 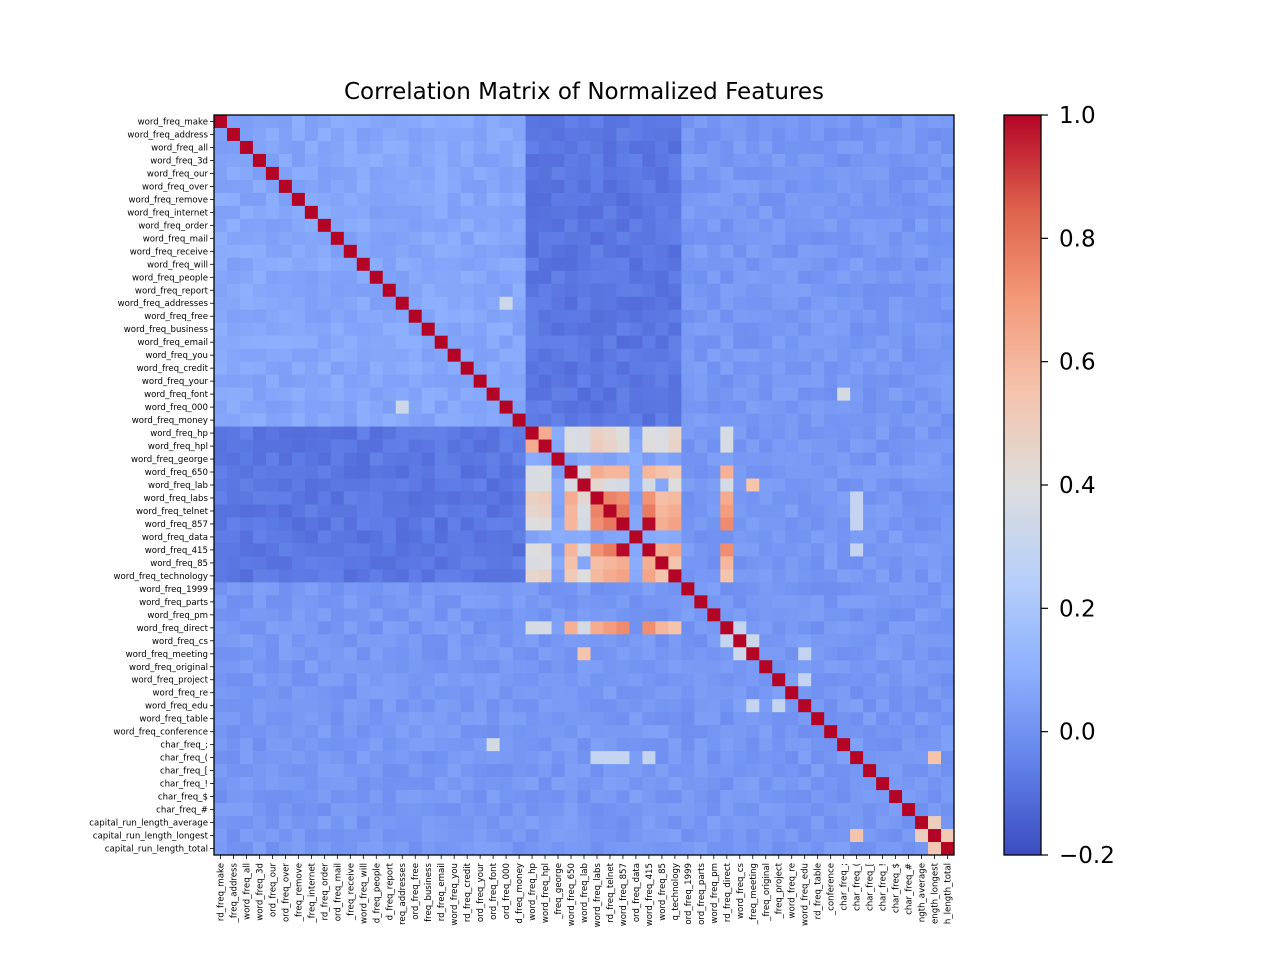 I want to click on x-tick-label: _freq_george, so click(x=559, y=891).